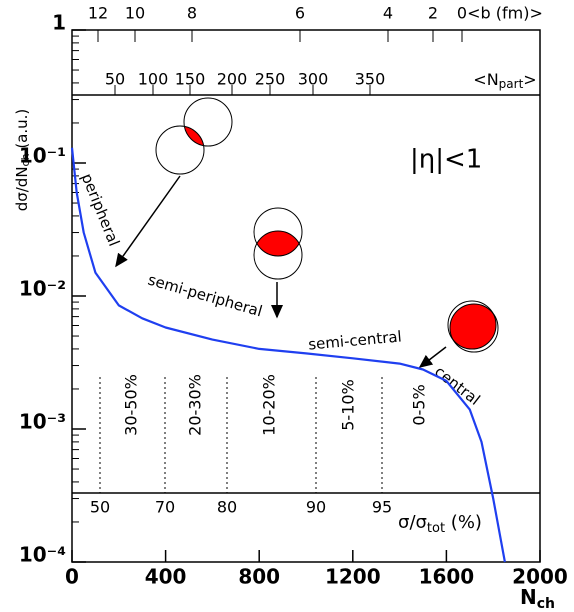 Image resolution: width=574 pixels, height=612 pixels. Describe the element at coordinates (353, 577) in the screenshot. I see `x-tick-label: 1200` at that location.